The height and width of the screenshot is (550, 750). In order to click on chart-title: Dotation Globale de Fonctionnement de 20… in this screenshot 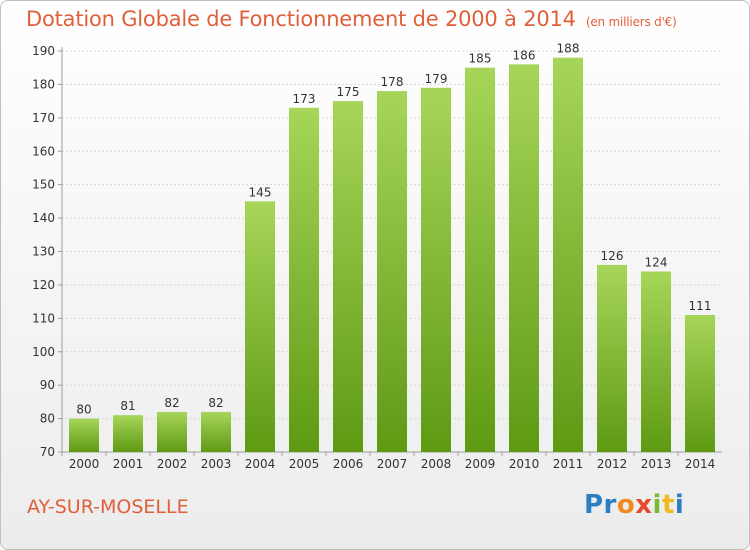, I will do `click(351, 19)`.